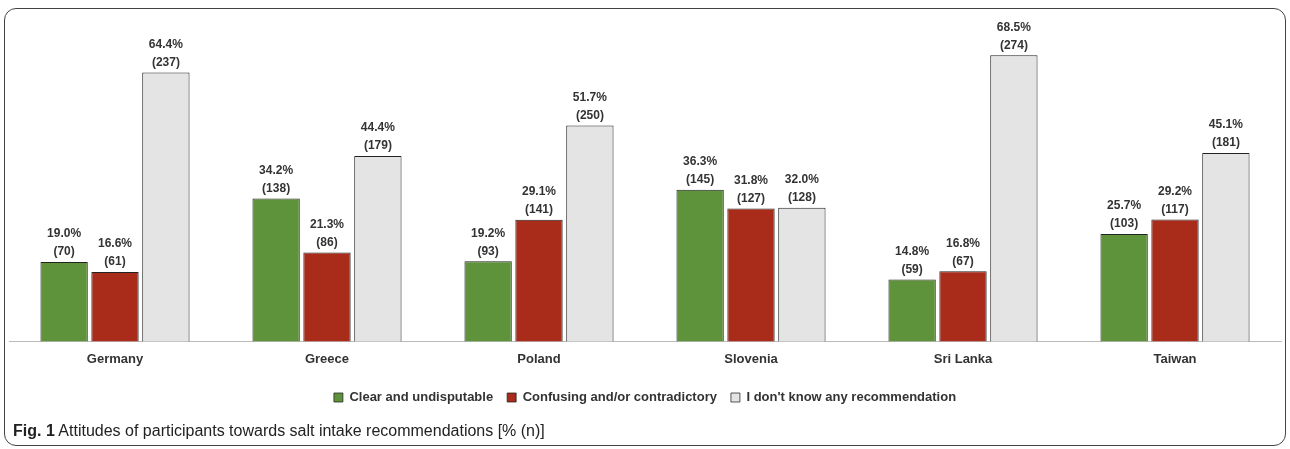  Describe the element at coordinates (539, 358) in the screenshot. I see `x-tick-label: Poland` at that location.